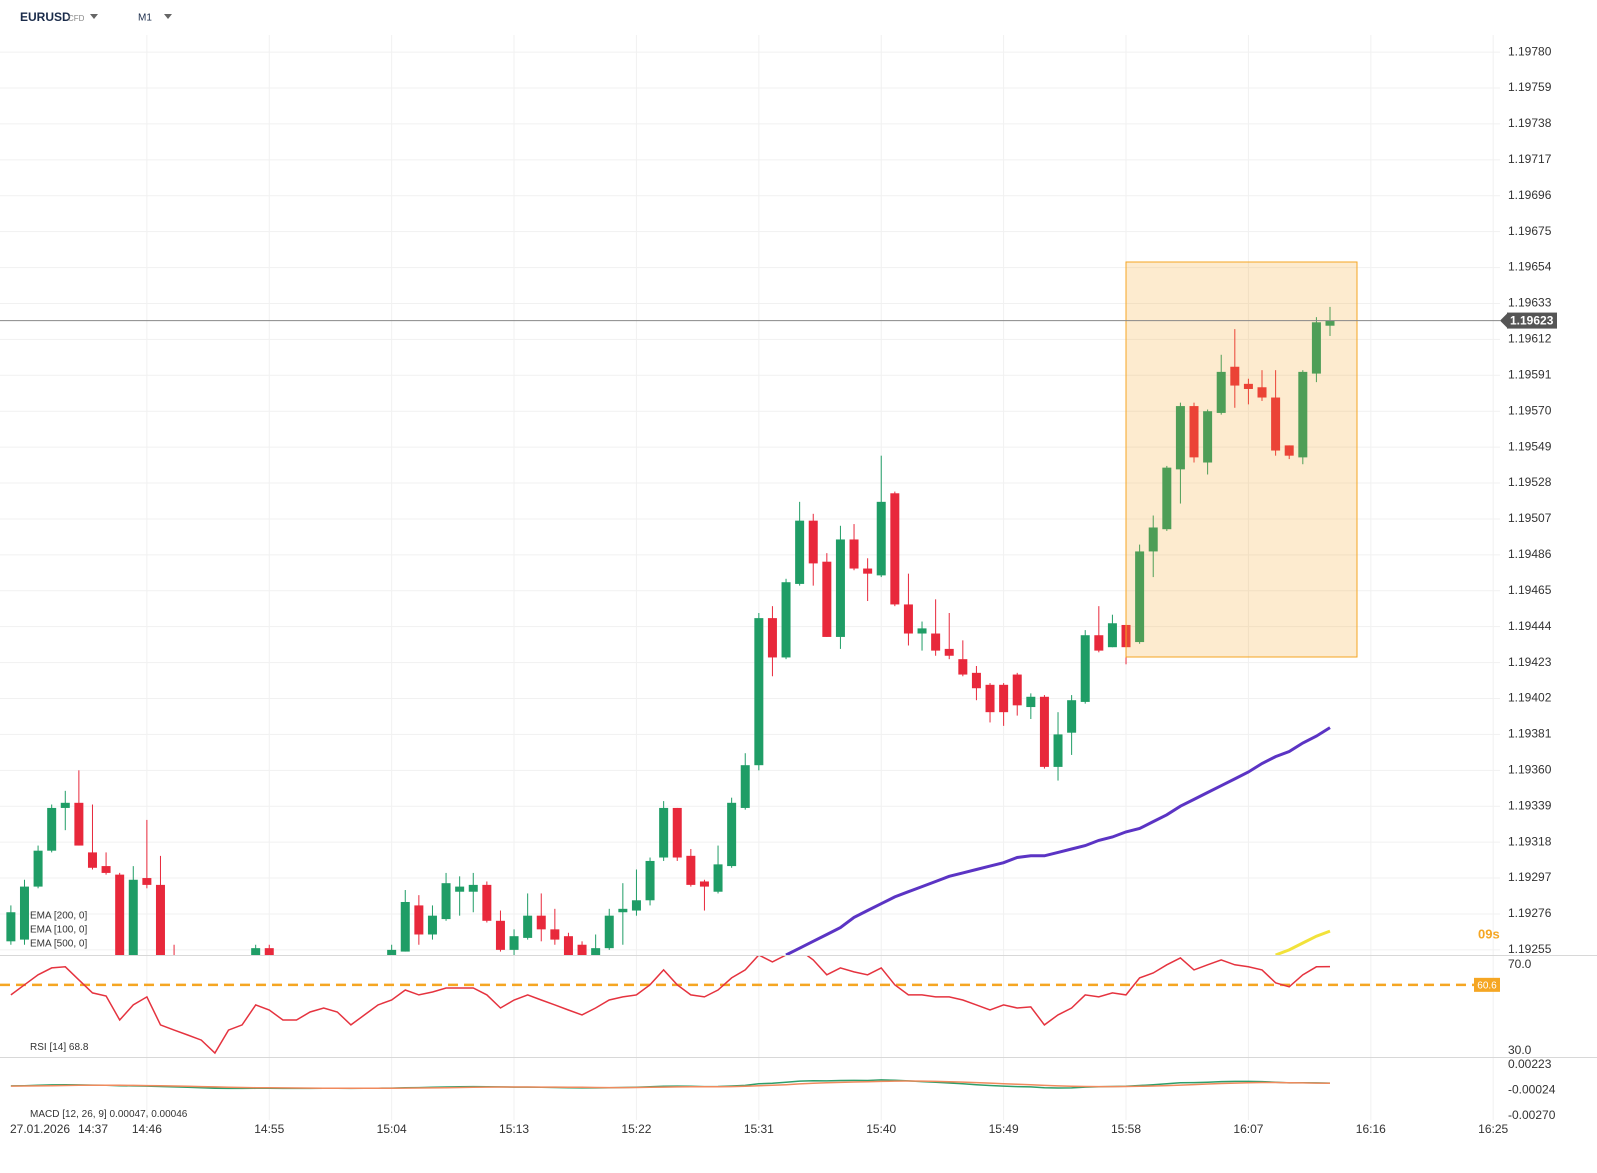  What do you see at coordinates (58, 944) in the screenshot?
I see `ema-legend-entry: EMA [500, 0]` at bounding box center [58, 944].